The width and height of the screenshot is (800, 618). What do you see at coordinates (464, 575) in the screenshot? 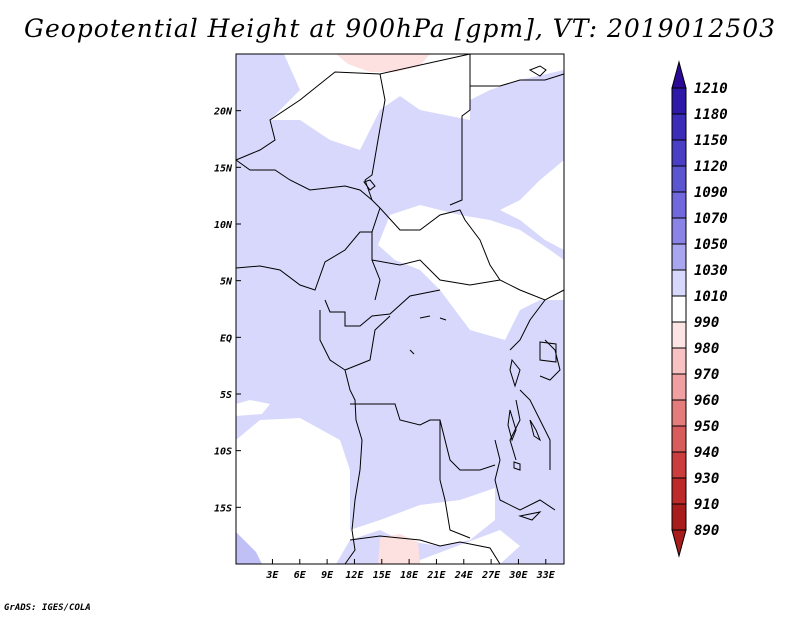
I see `lon-tick-label: 24E` at bounding box center [464, 575].